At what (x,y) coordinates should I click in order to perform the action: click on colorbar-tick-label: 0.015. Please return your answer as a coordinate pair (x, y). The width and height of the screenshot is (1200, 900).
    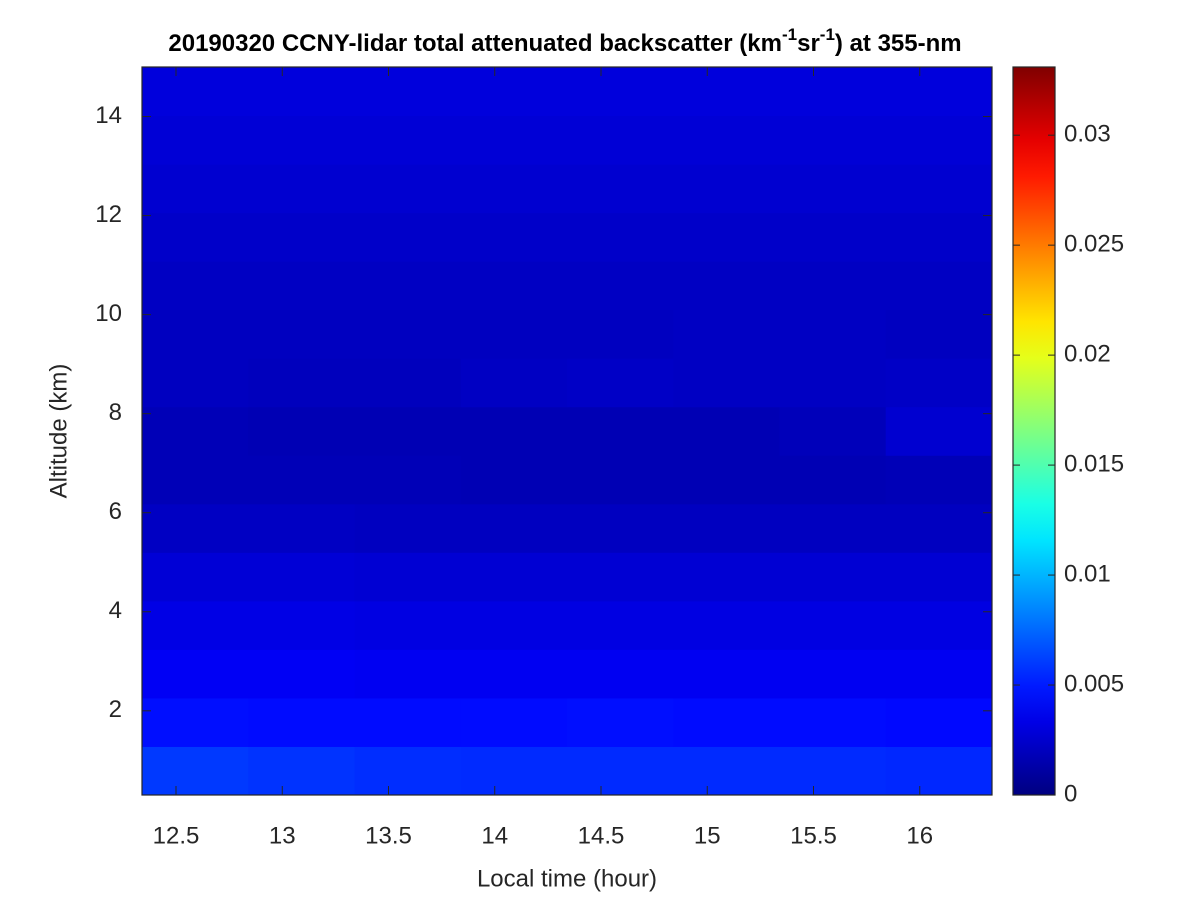
    Looking at the image, I should click on (1094, 463).